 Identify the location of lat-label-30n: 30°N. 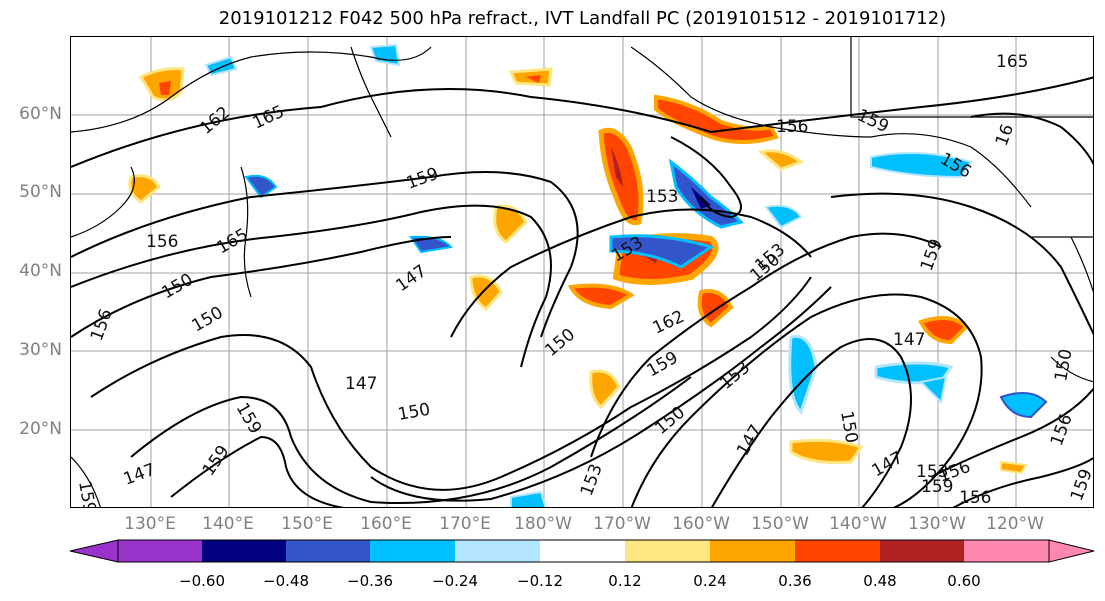
(40, 350).